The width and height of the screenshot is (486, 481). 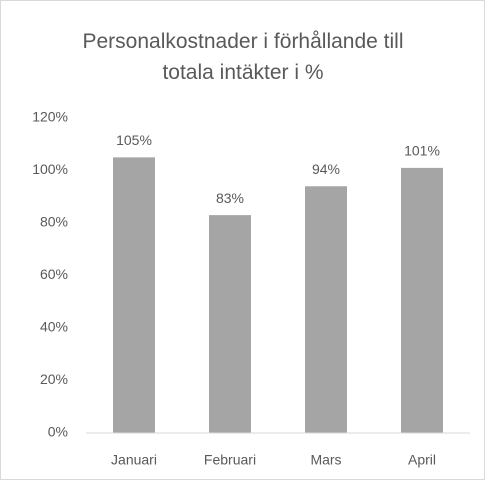 What do you see at coordinates (54, 327) in the screenshot?
I see `y-tick-label: 40%` at bounding box center [54, 327].